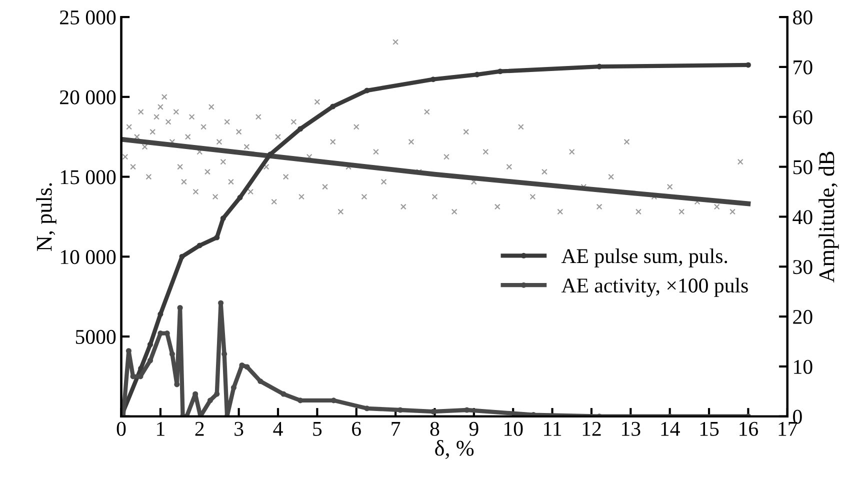 Image resolution: width=854 pixels, height=487 pixels. I want to click on y2-tick-label: 20, so click(802, 317).